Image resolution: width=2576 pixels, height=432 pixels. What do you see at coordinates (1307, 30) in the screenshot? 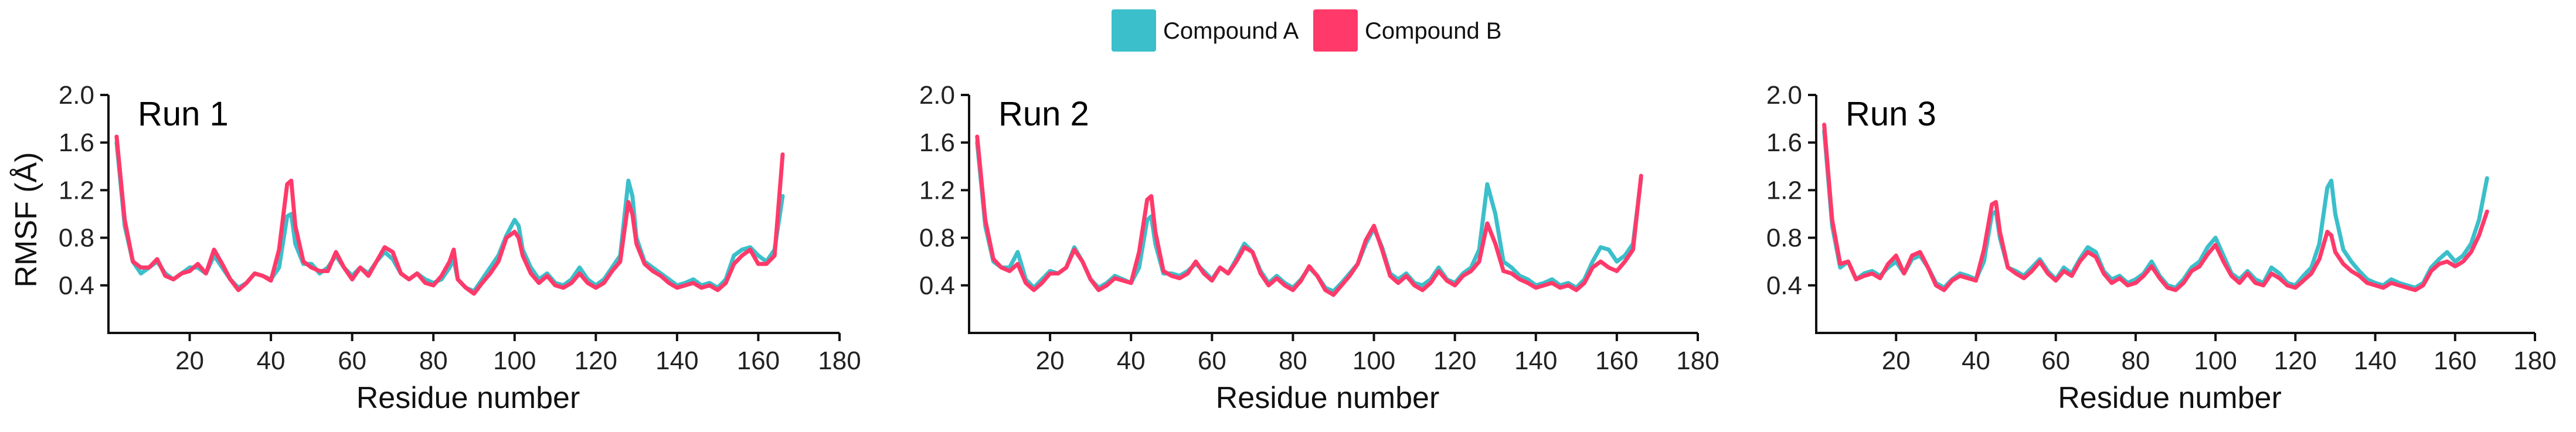
I see `legend: Compound A Compound B` at bounding box center [1307, 30].